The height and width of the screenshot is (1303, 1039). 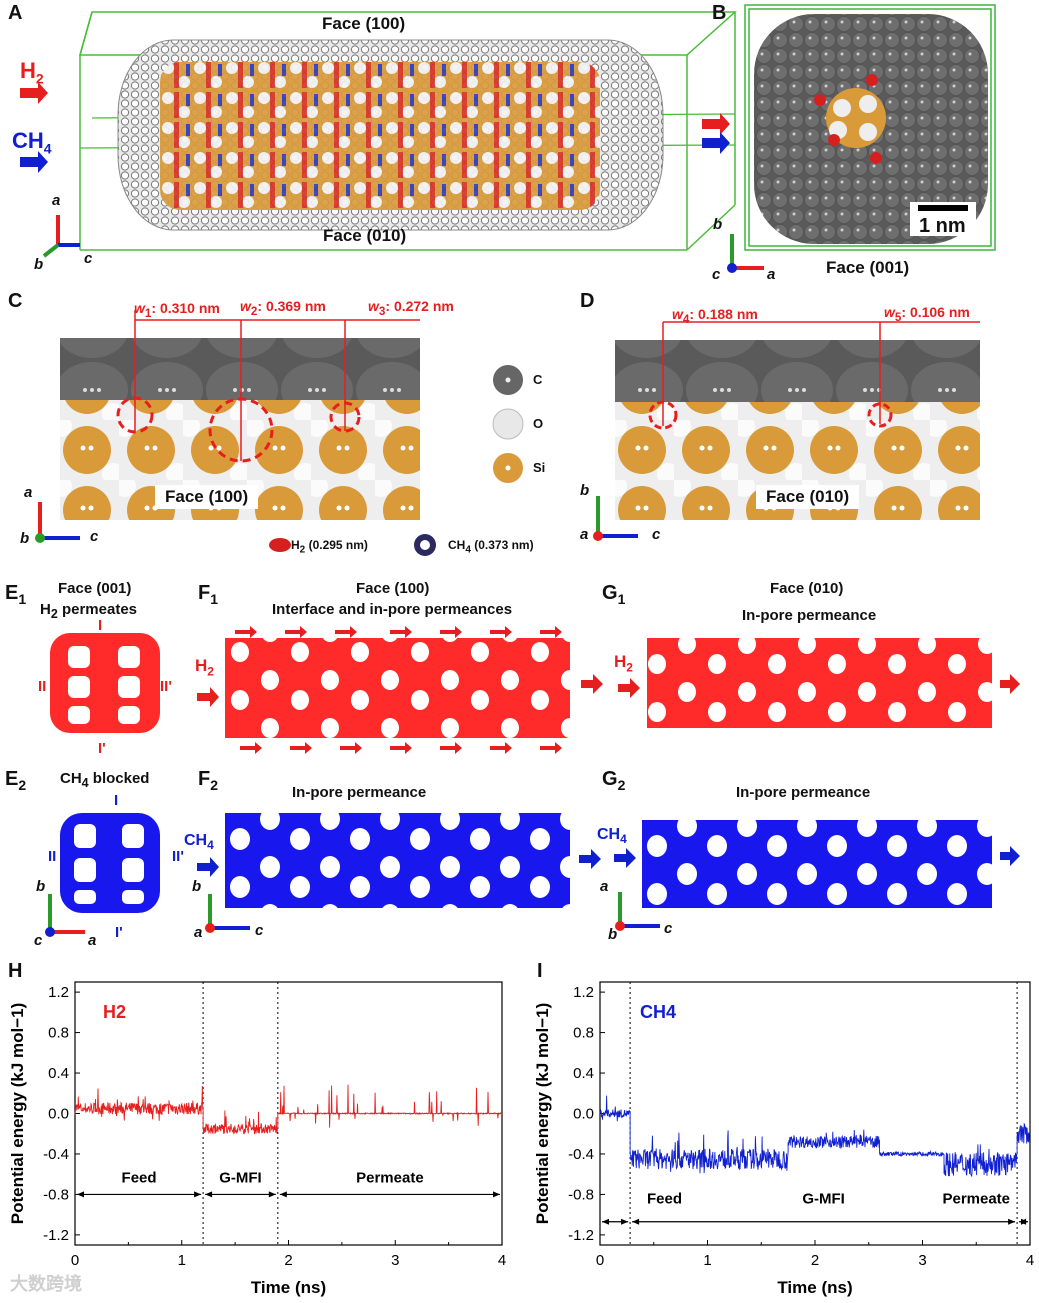 I want to click on scale-bar-label: 1 nm, so click(x=942, y=226).